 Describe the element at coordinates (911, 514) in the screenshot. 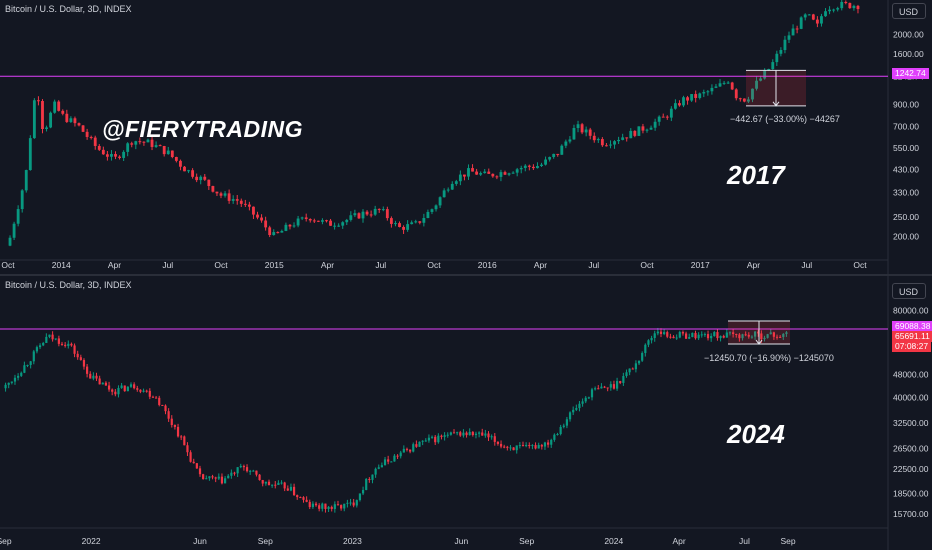

I see `price-tick-label: 15700.00` at that location.